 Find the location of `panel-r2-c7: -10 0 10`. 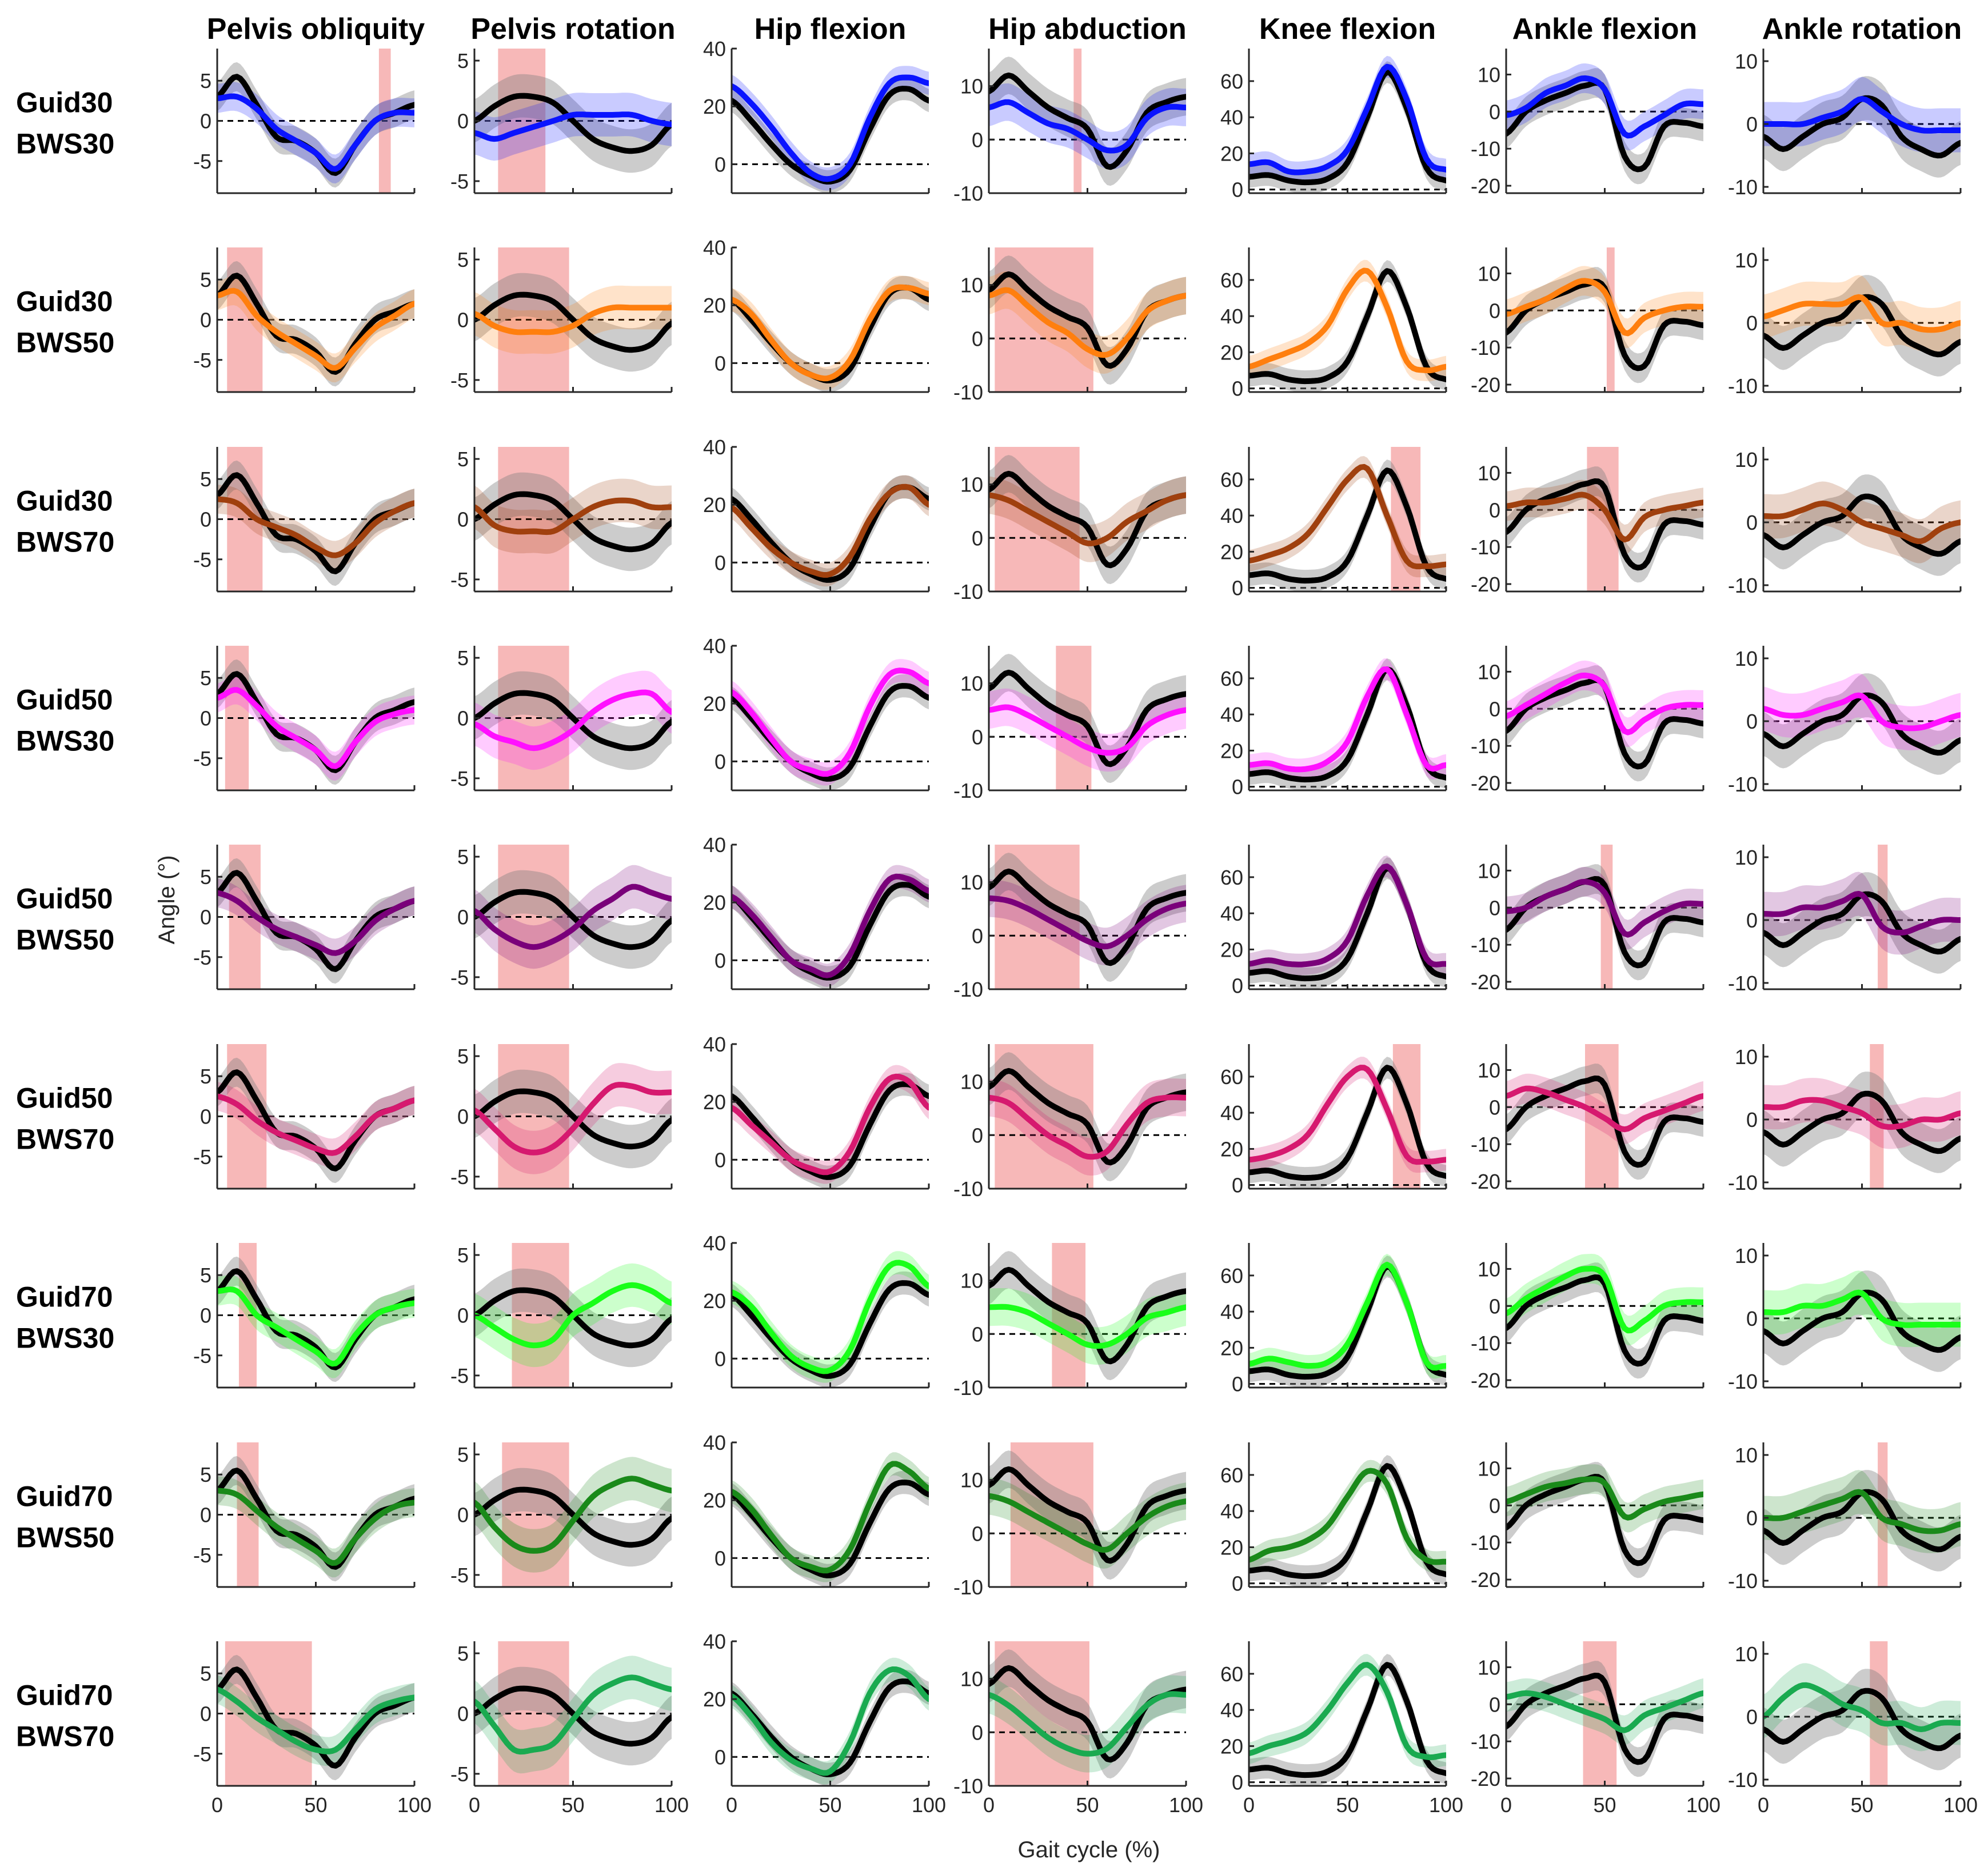

panel-r2-c7: -10 0 10 is located at coordinates (1845, 322).